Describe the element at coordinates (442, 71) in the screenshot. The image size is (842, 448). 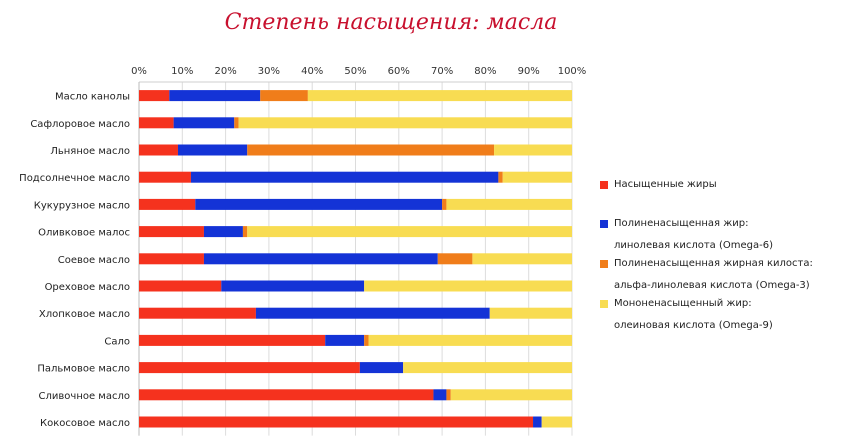
I see `x-tick-label: 70%` at that location.